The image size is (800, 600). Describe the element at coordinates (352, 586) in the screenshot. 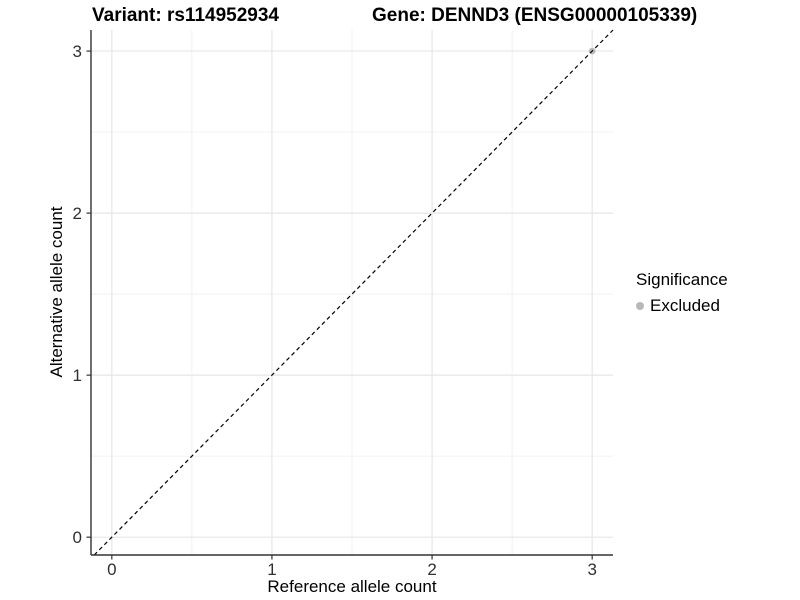

I see `x-axis-title: Reference allele count` at that location.